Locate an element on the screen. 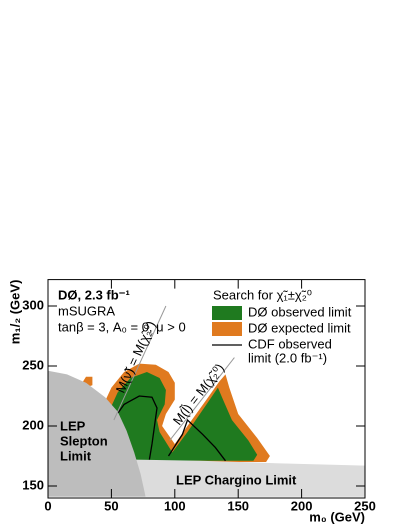  region-label: Slepton is located at coordinates (84, 440).